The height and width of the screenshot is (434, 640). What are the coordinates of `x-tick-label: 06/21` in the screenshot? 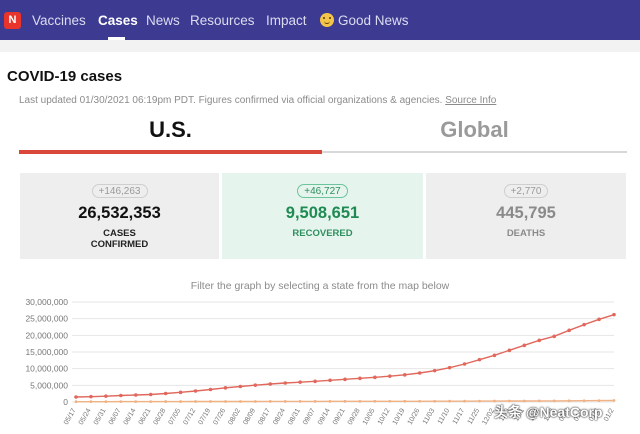 It's located at (145, 416).